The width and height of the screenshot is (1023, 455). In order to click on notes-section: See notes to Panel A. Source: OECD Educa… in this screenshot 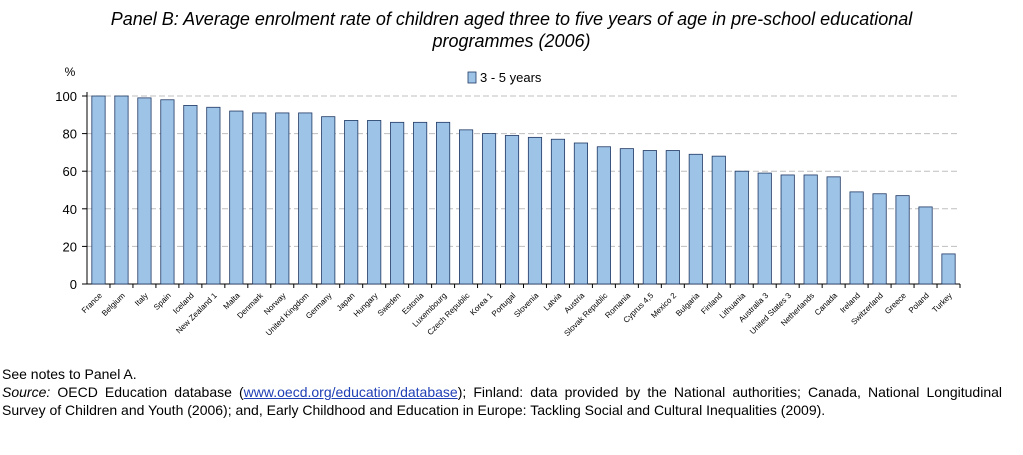, I will do `click(502, 392)`.